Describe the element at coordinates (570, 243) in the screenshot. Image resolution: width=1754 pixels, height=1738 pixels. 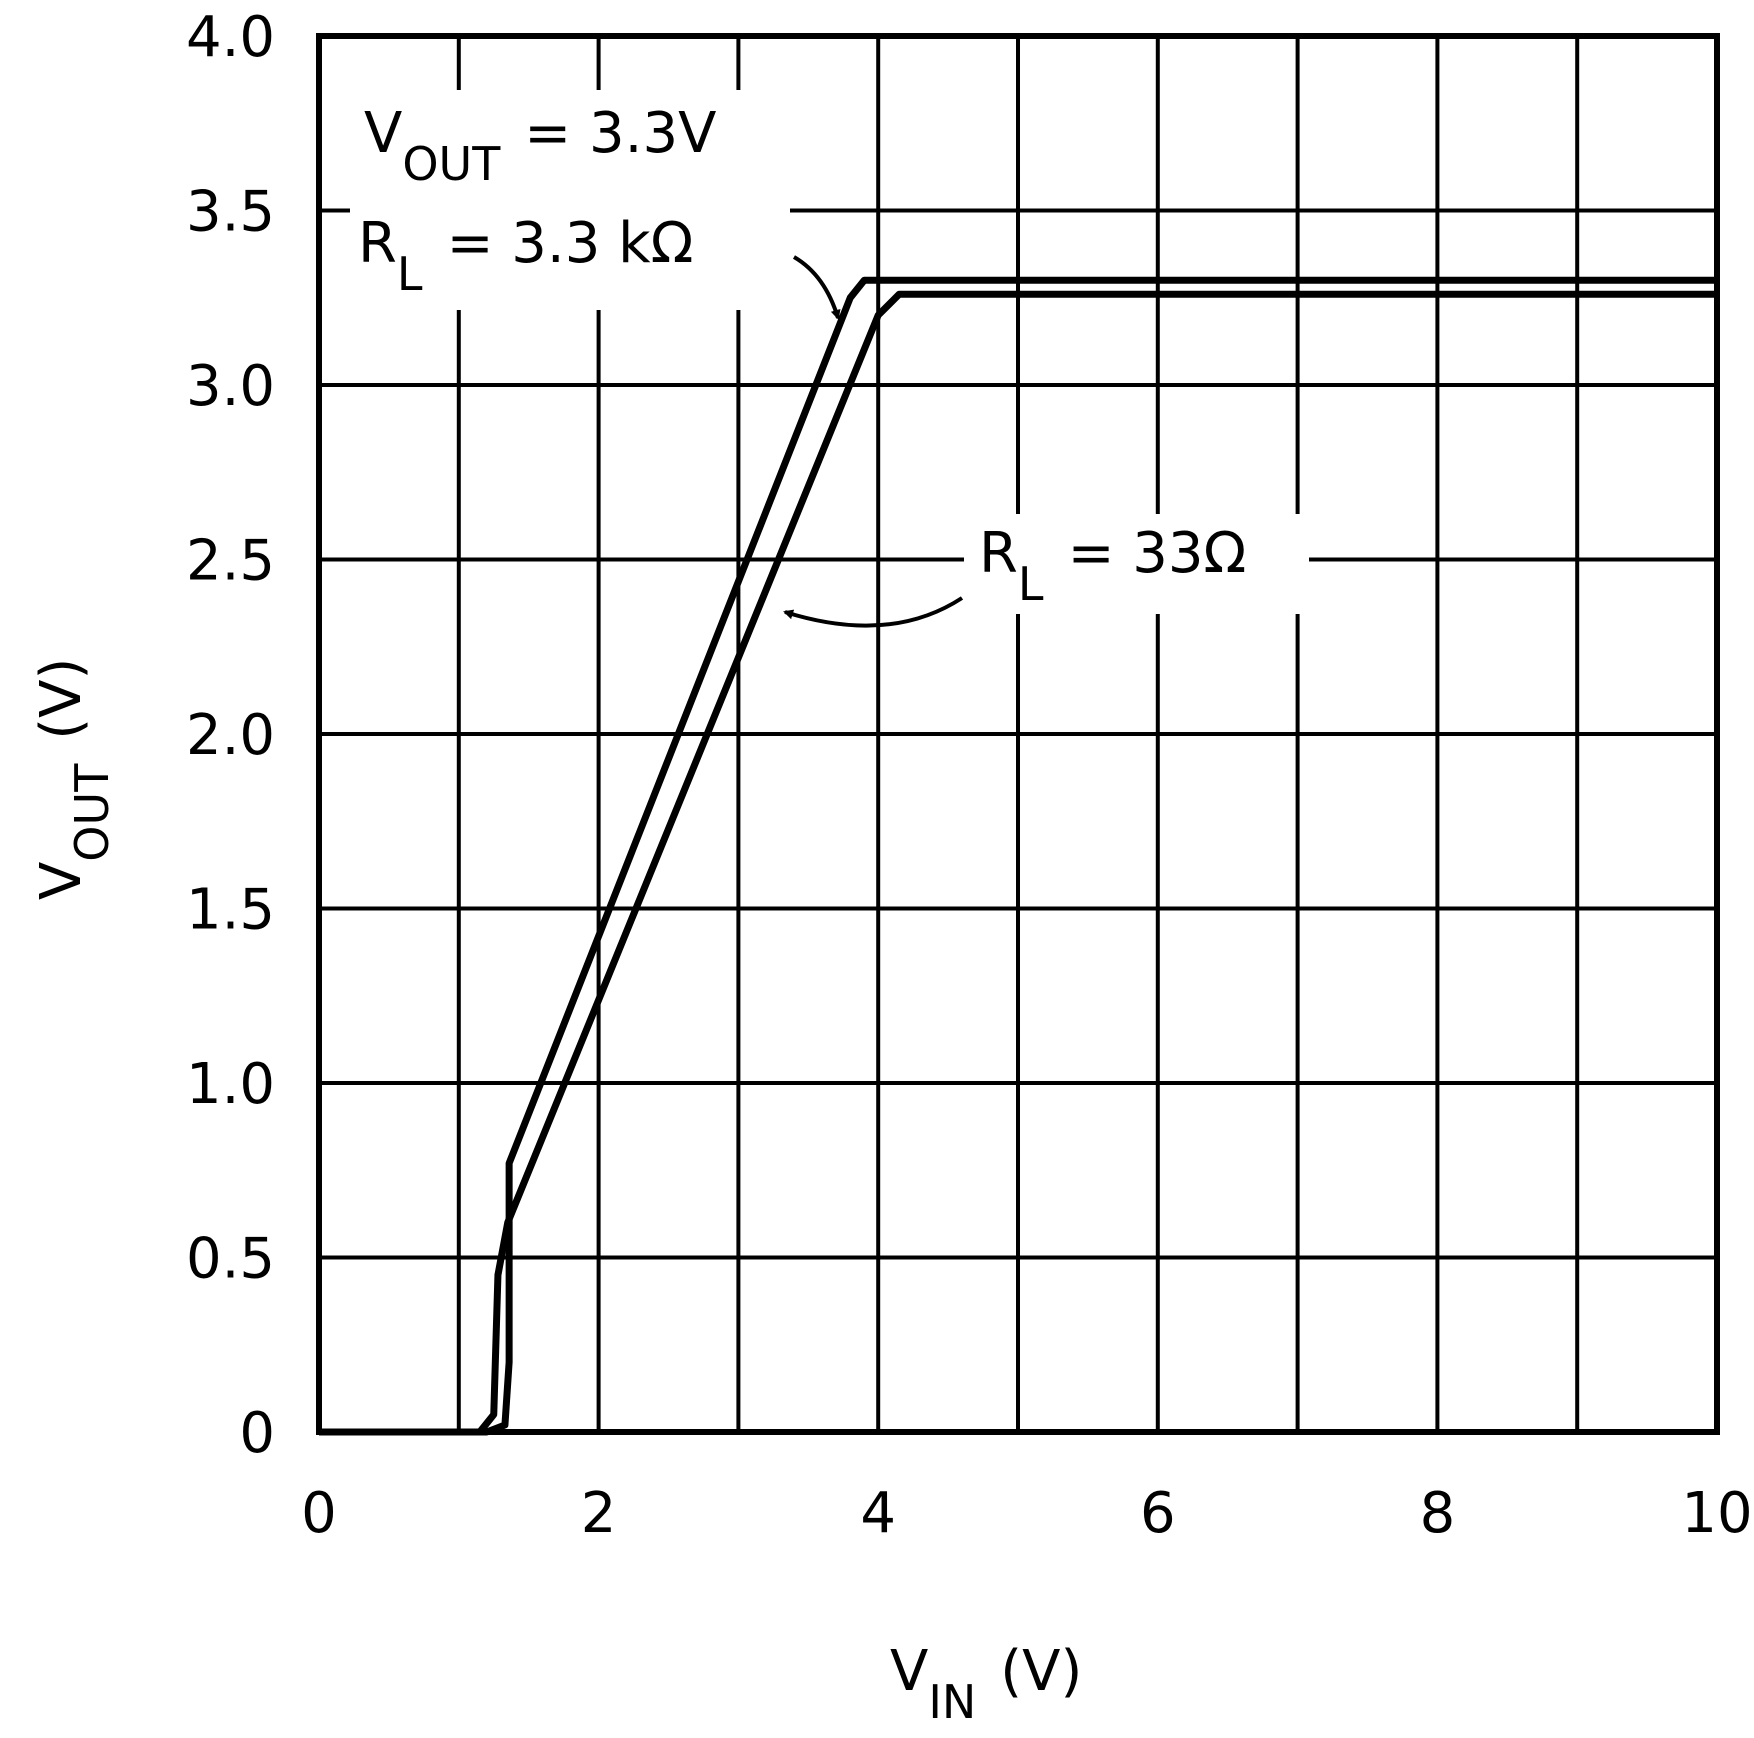
I see `label-rest: = 3.3 kΩ` at that location.